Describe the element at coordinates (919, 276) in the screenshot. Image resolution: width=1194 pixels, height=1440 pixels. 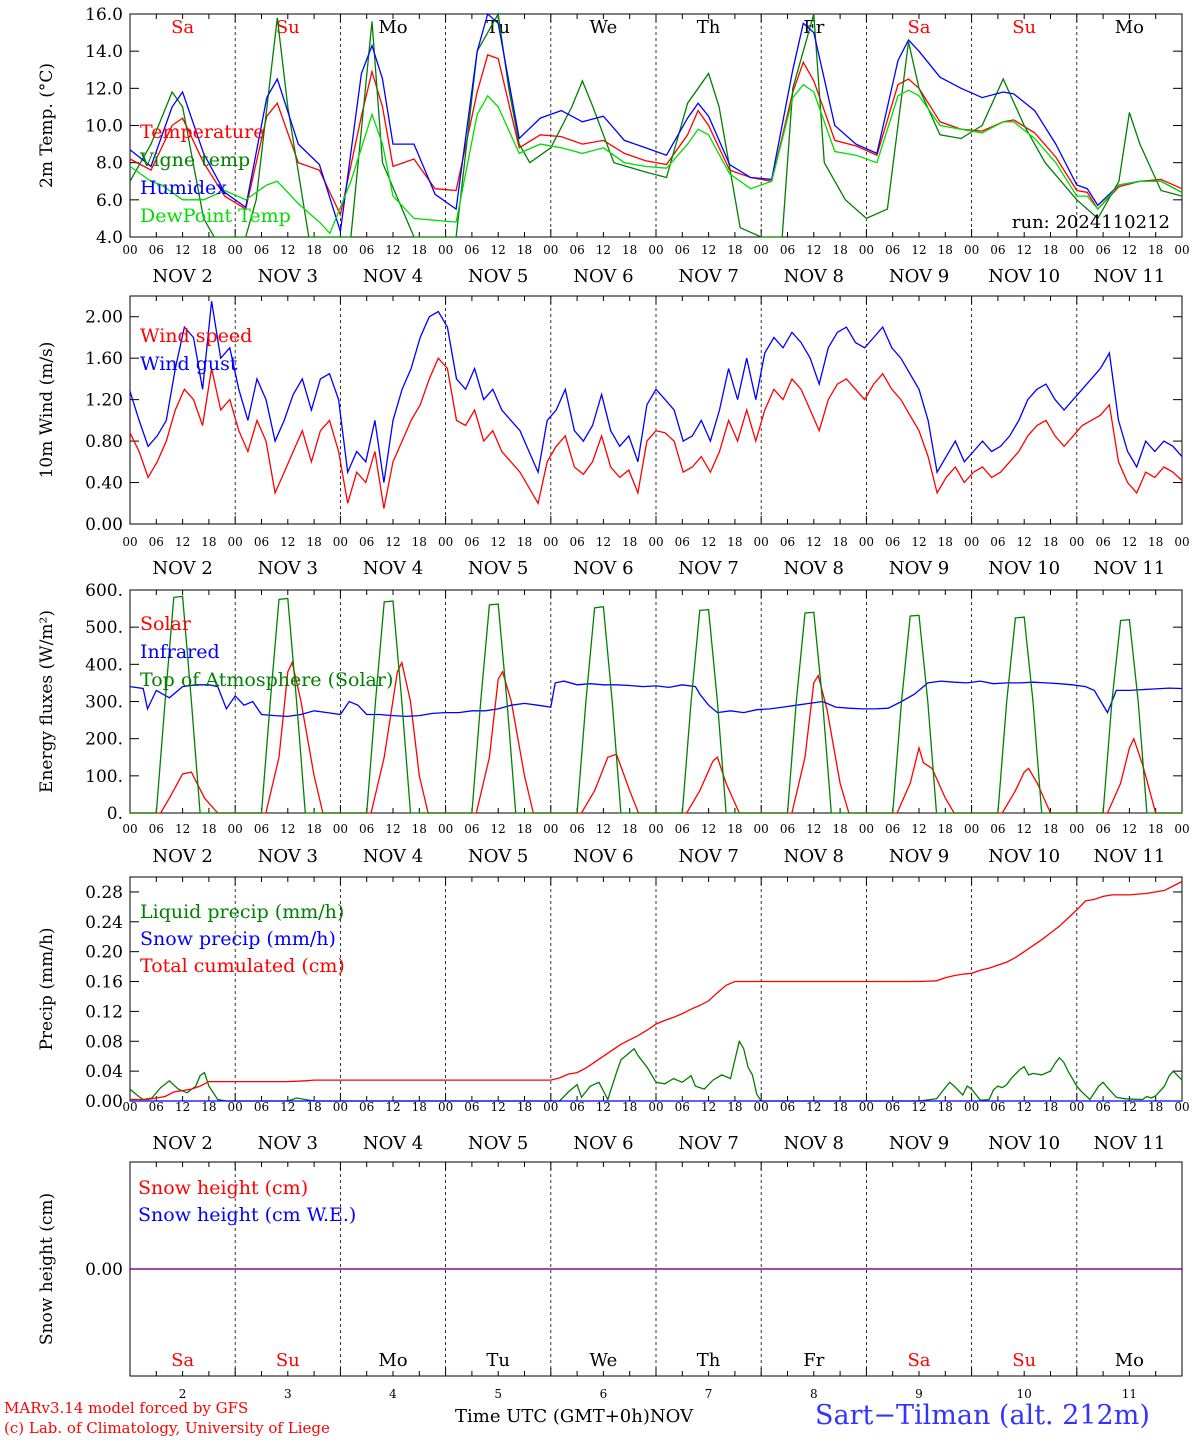
I see `date-label: NOV 9` at that location.